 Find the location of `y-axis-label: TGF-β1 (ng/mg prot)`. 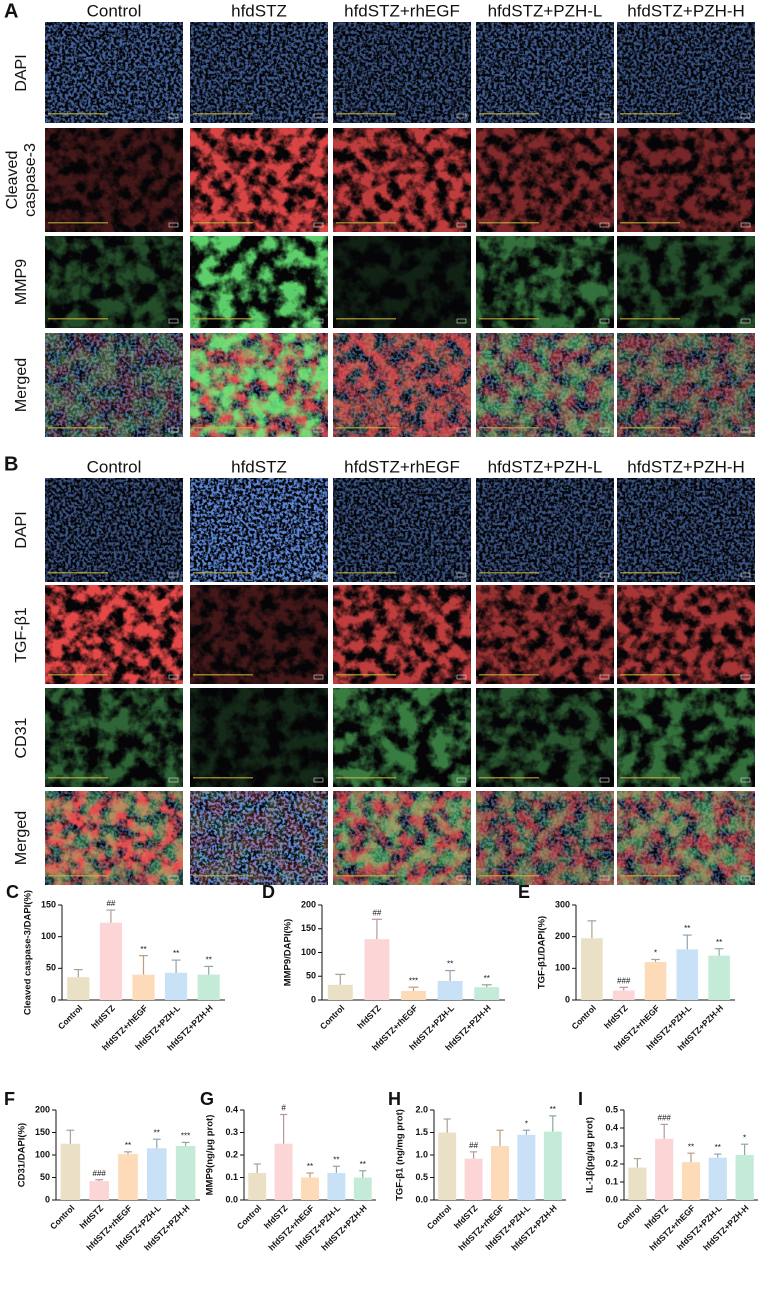

y-axis-label: TGF-β1 (ng/mg prot) is located at coordinates (400, 1155).